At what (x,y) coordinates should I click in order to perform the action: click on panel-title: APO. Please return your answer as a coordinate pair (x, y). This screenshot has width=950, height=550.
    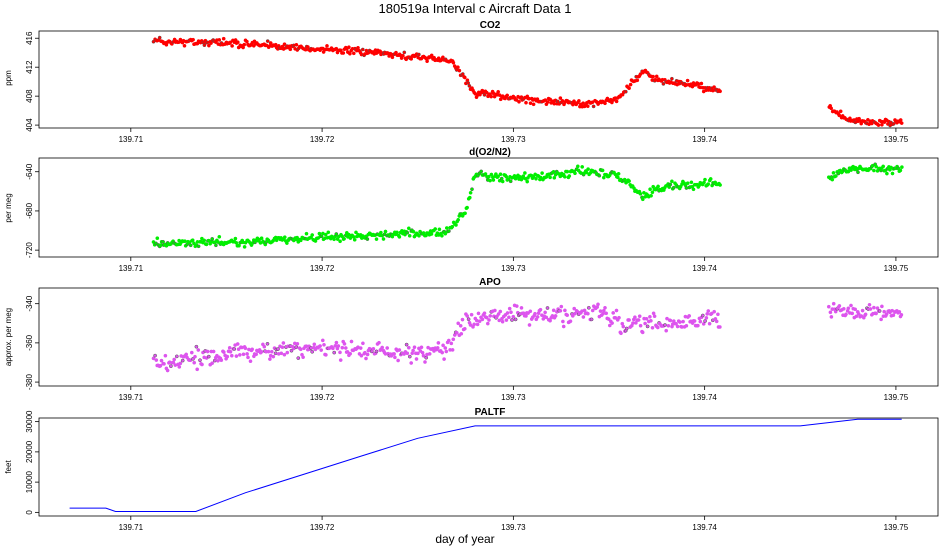
    Looking at the image, I should click on (490, 282).